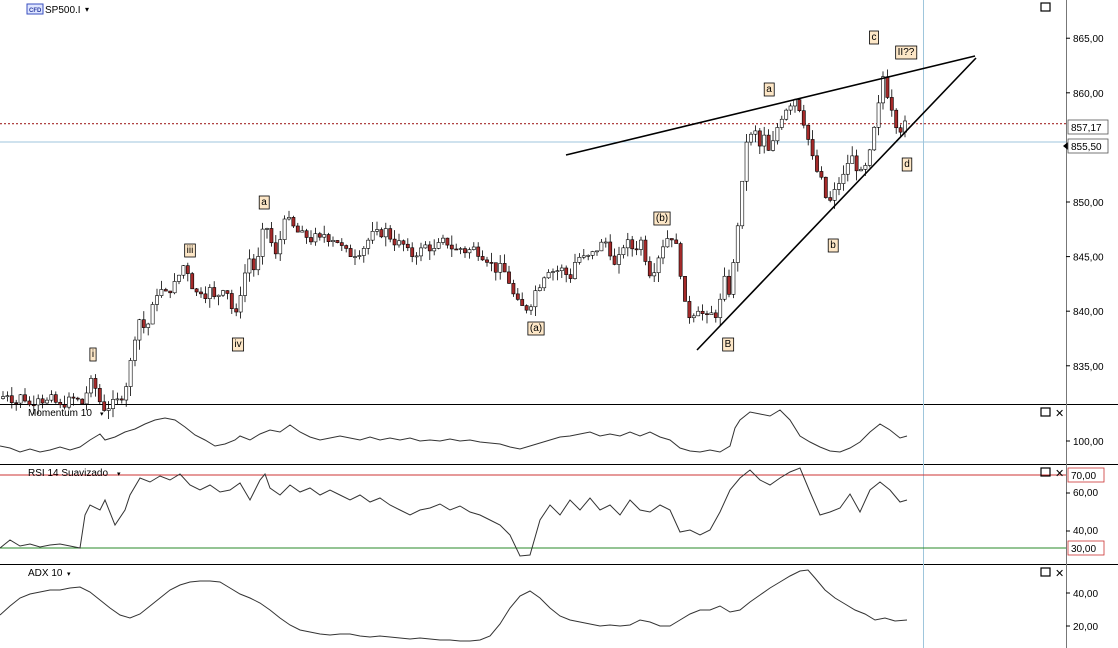 The height and width of the screenshot is (648, 1118). I want to click on wave-label: II??, so click(906, 52).